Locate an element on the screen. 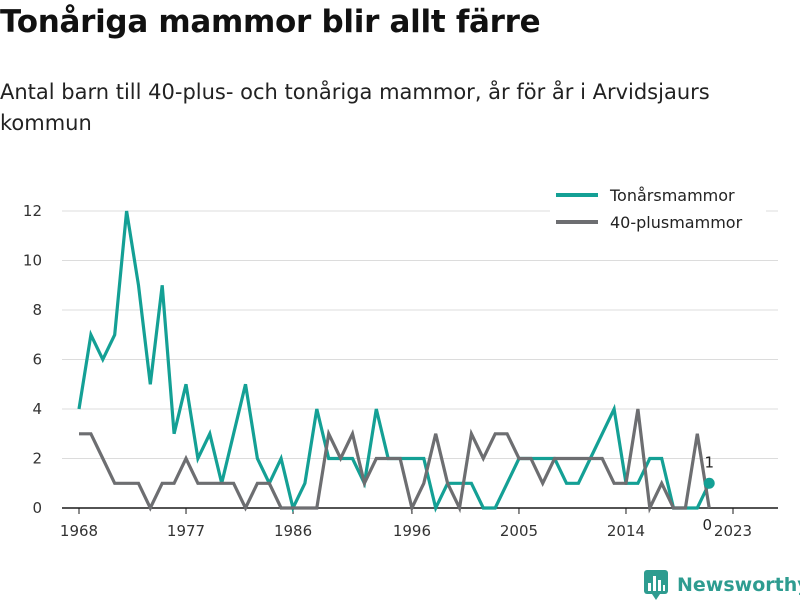  newsworthy-logo: Newsworthy is located at coordinates (722, 585).